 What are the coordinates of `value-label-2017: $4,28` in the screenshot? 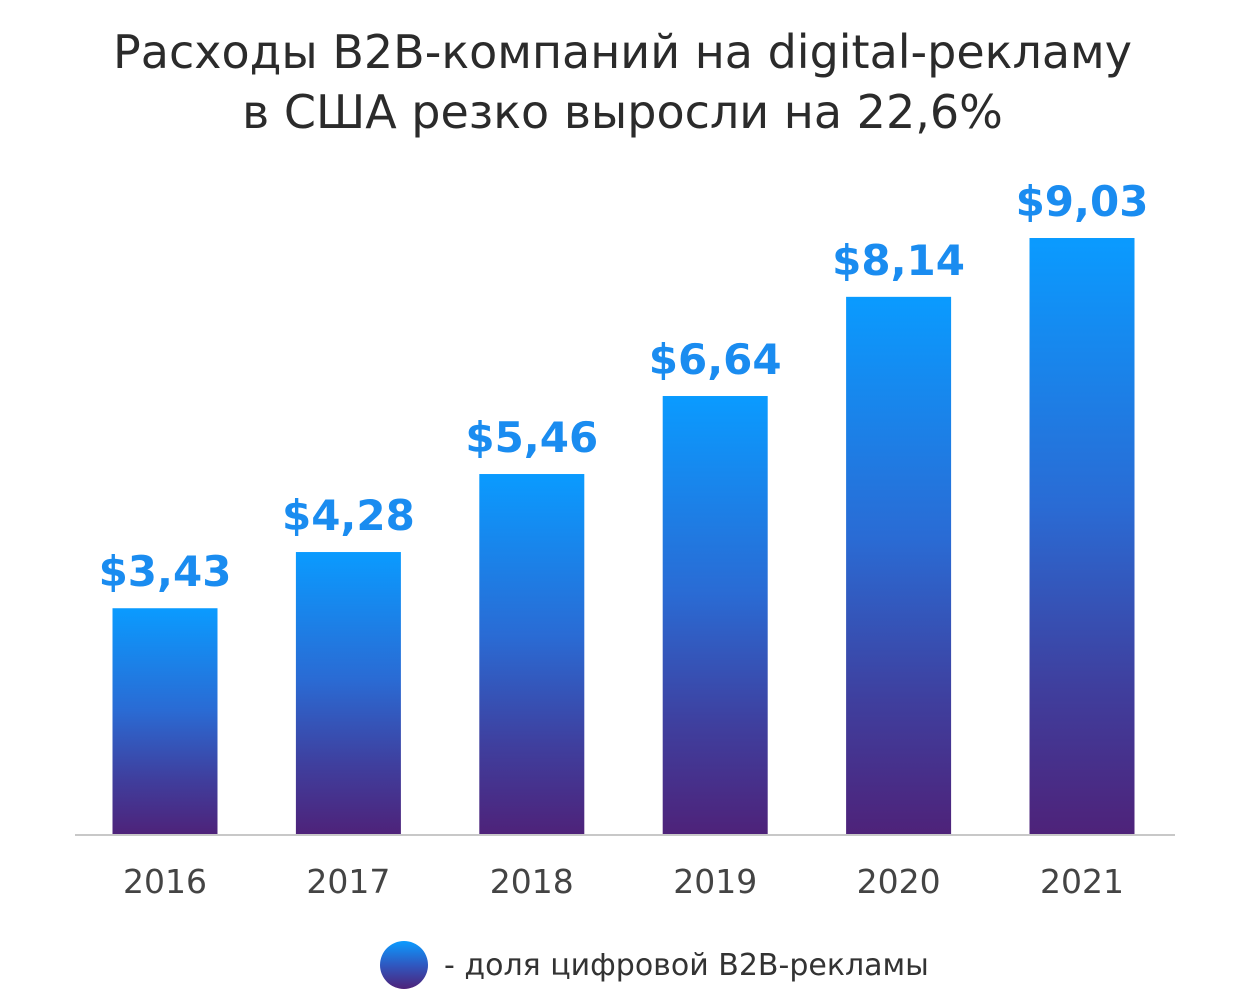 It's located at (348, 515).